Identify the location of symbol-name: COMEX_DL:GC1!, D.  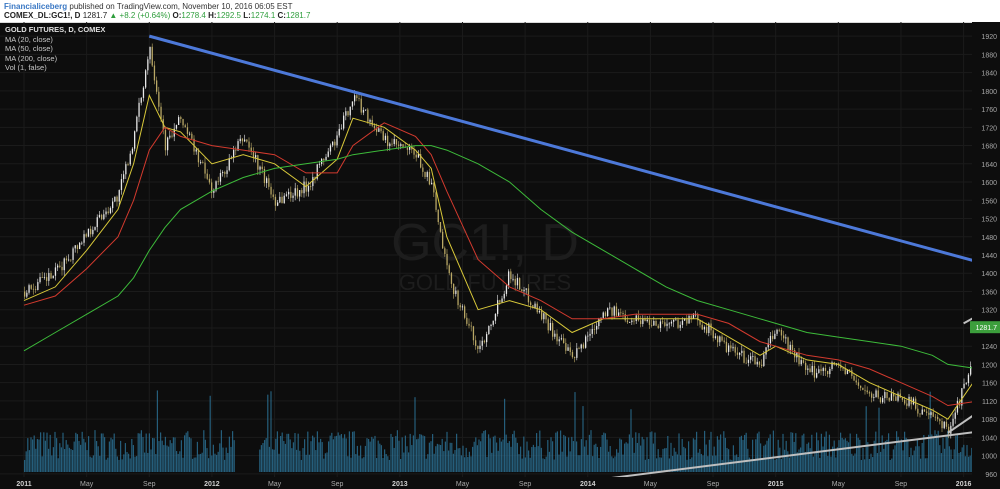
(42, 15).